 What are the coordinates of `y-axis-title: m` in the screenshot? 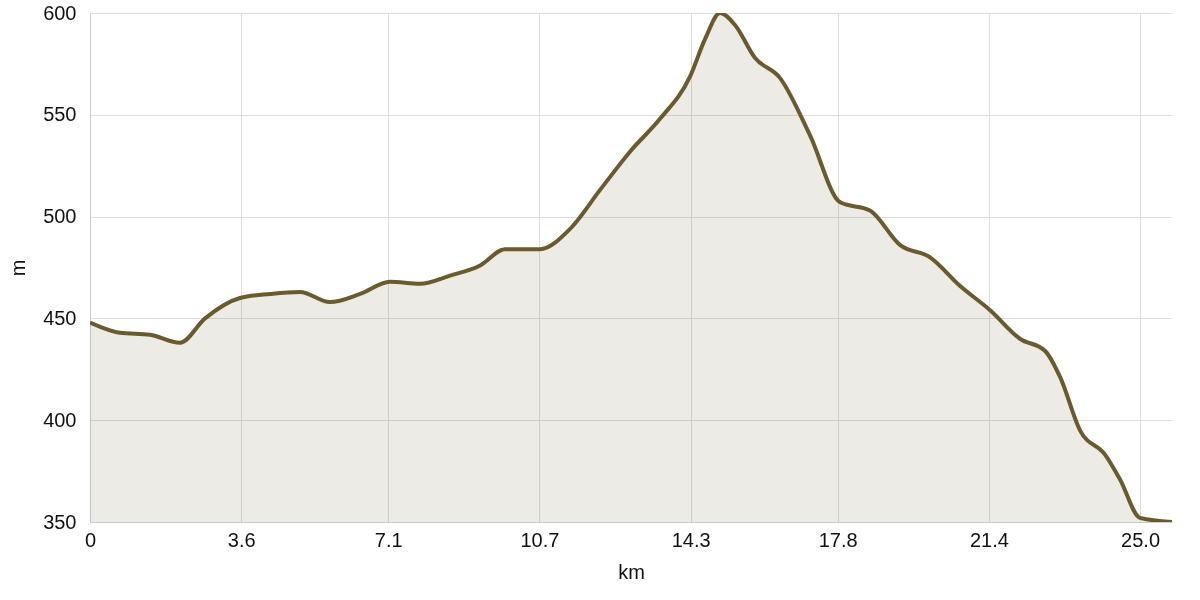 It's located at (18, 268).